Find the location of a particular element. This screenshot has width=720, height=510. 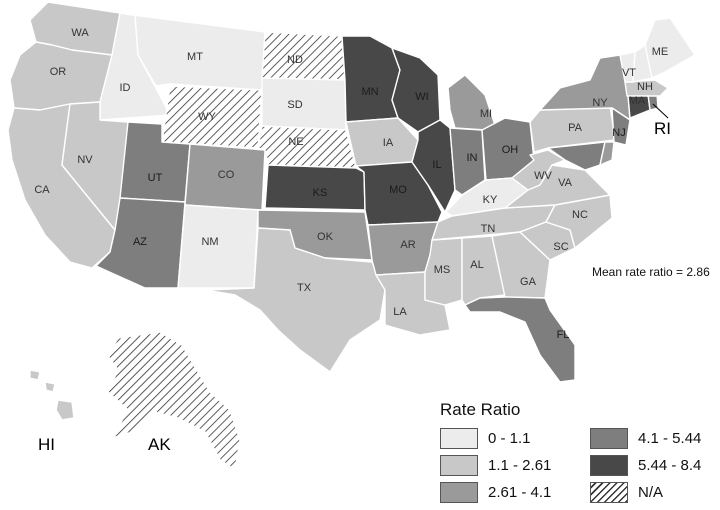

abbr-SC: SC is located at coordinates (560, 247).